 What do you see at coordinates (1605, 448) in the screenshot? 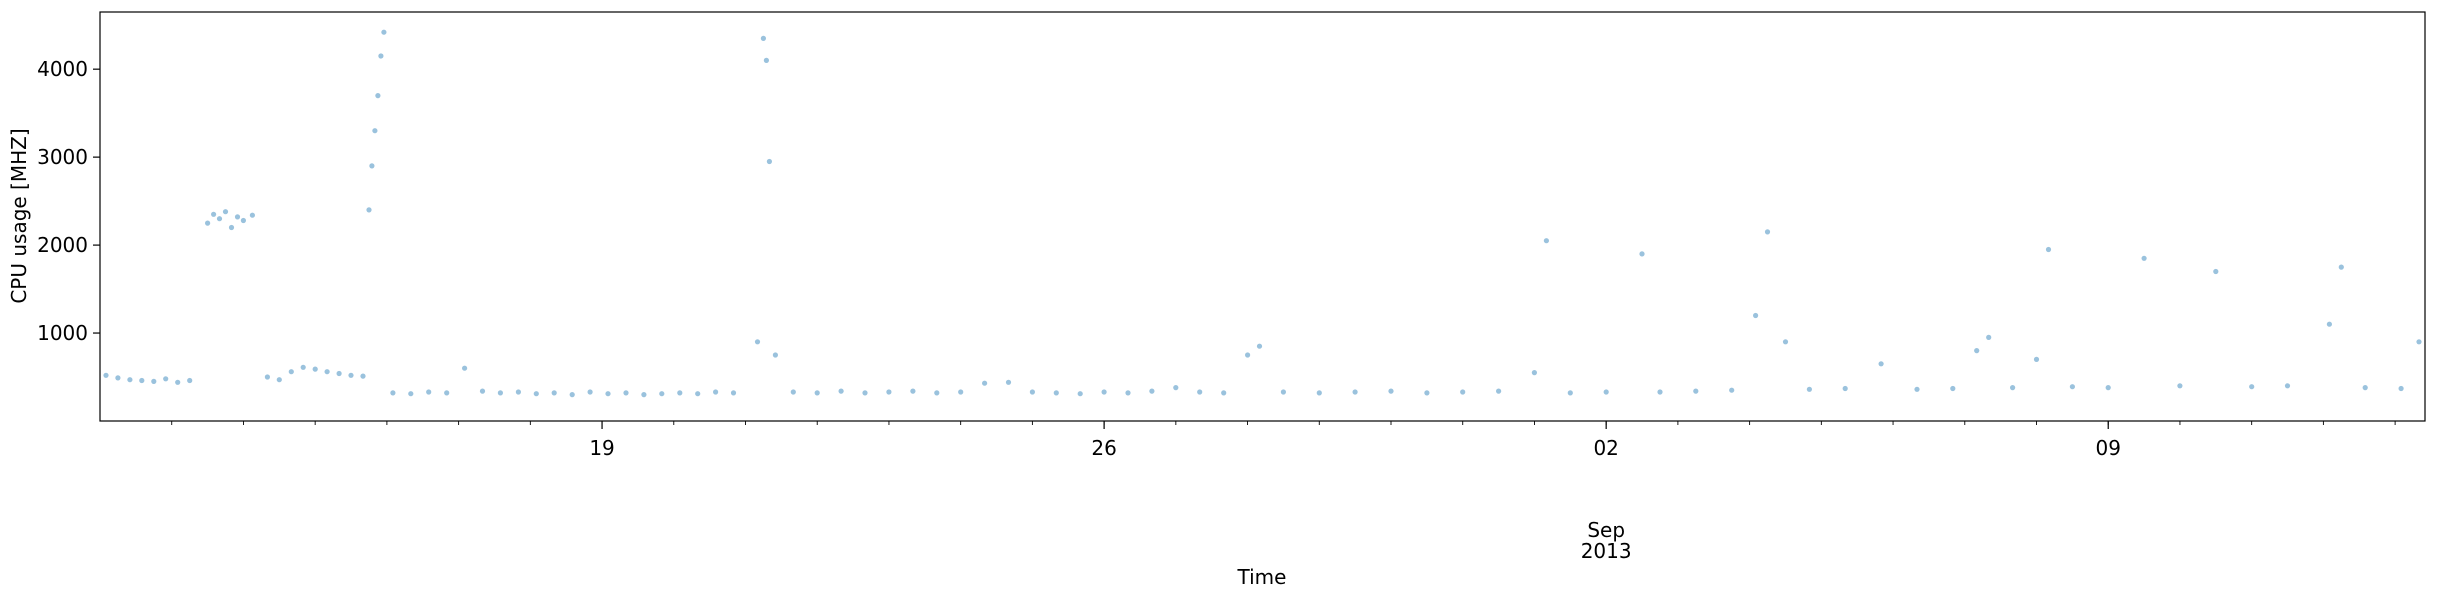
I see `x-tick-label: 02` at bounding box center [1605, 448].